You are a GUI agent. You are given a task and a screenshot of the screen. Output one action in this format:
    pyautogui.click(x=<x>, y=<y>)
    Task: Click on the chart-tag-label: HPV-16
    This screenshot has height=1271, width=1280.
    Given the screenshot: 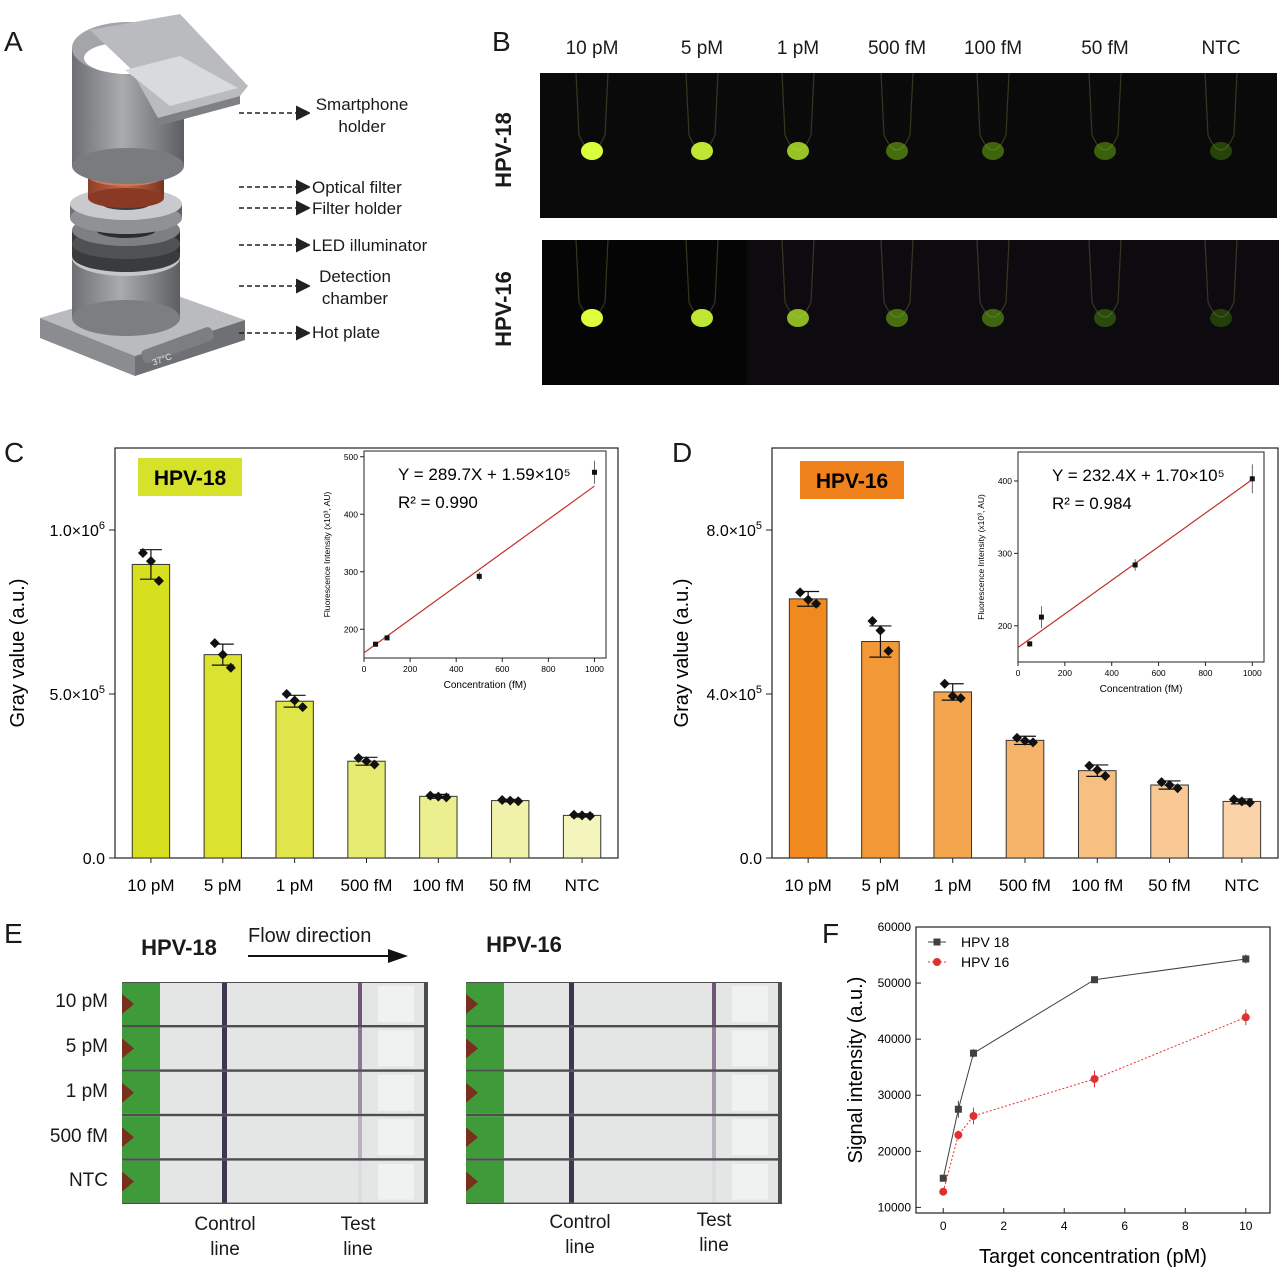 What is the action you would take?
    pyautogui.click(x=852, y=481)
    